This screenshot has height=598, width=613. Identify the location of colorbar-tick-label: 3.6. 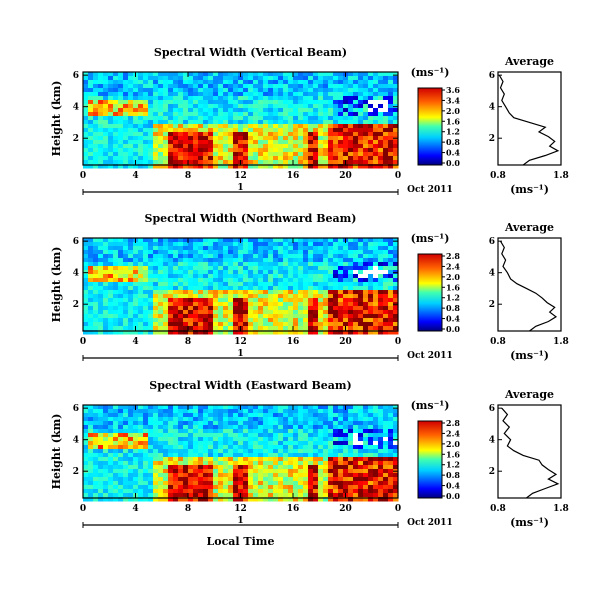
(453, 90).